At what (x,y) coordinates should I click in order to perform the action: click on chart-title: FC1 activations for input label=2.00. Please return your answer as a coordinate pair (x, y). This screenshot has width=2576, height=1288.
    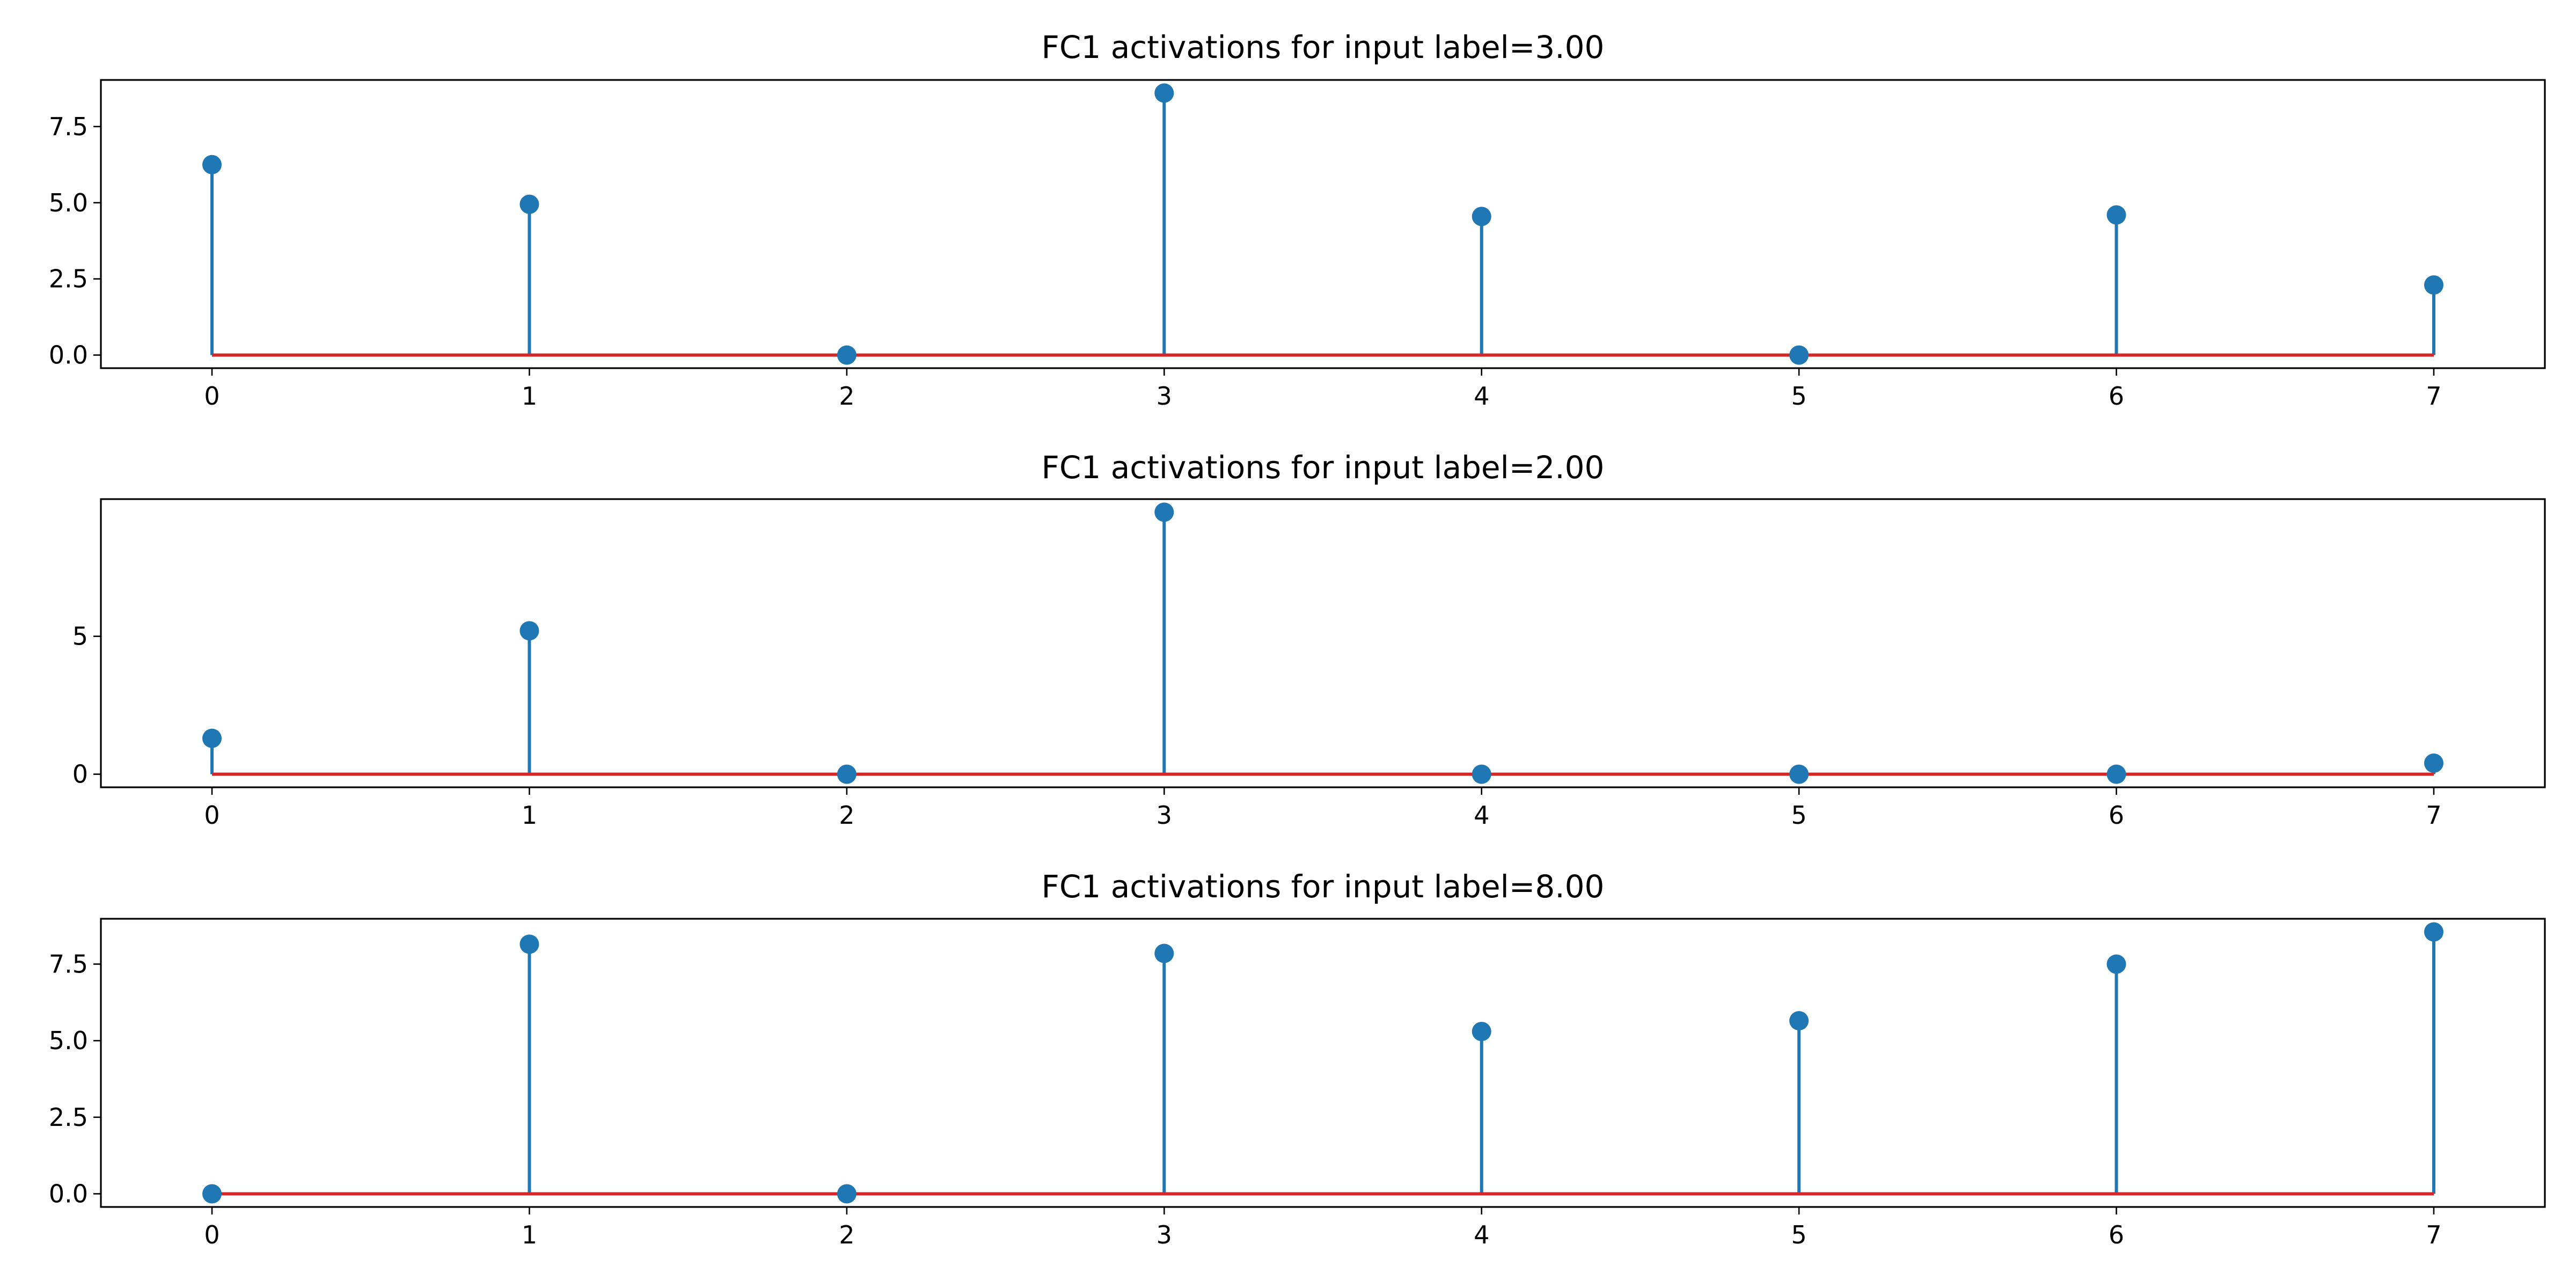
    Looking at the image, I should click on (1323, 467).